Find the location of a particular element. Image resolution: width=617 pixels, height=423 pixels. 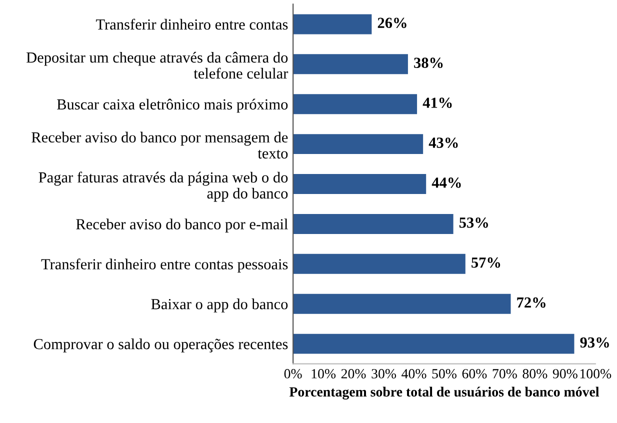

data-label: 93% is located at coordinates (594, 342).